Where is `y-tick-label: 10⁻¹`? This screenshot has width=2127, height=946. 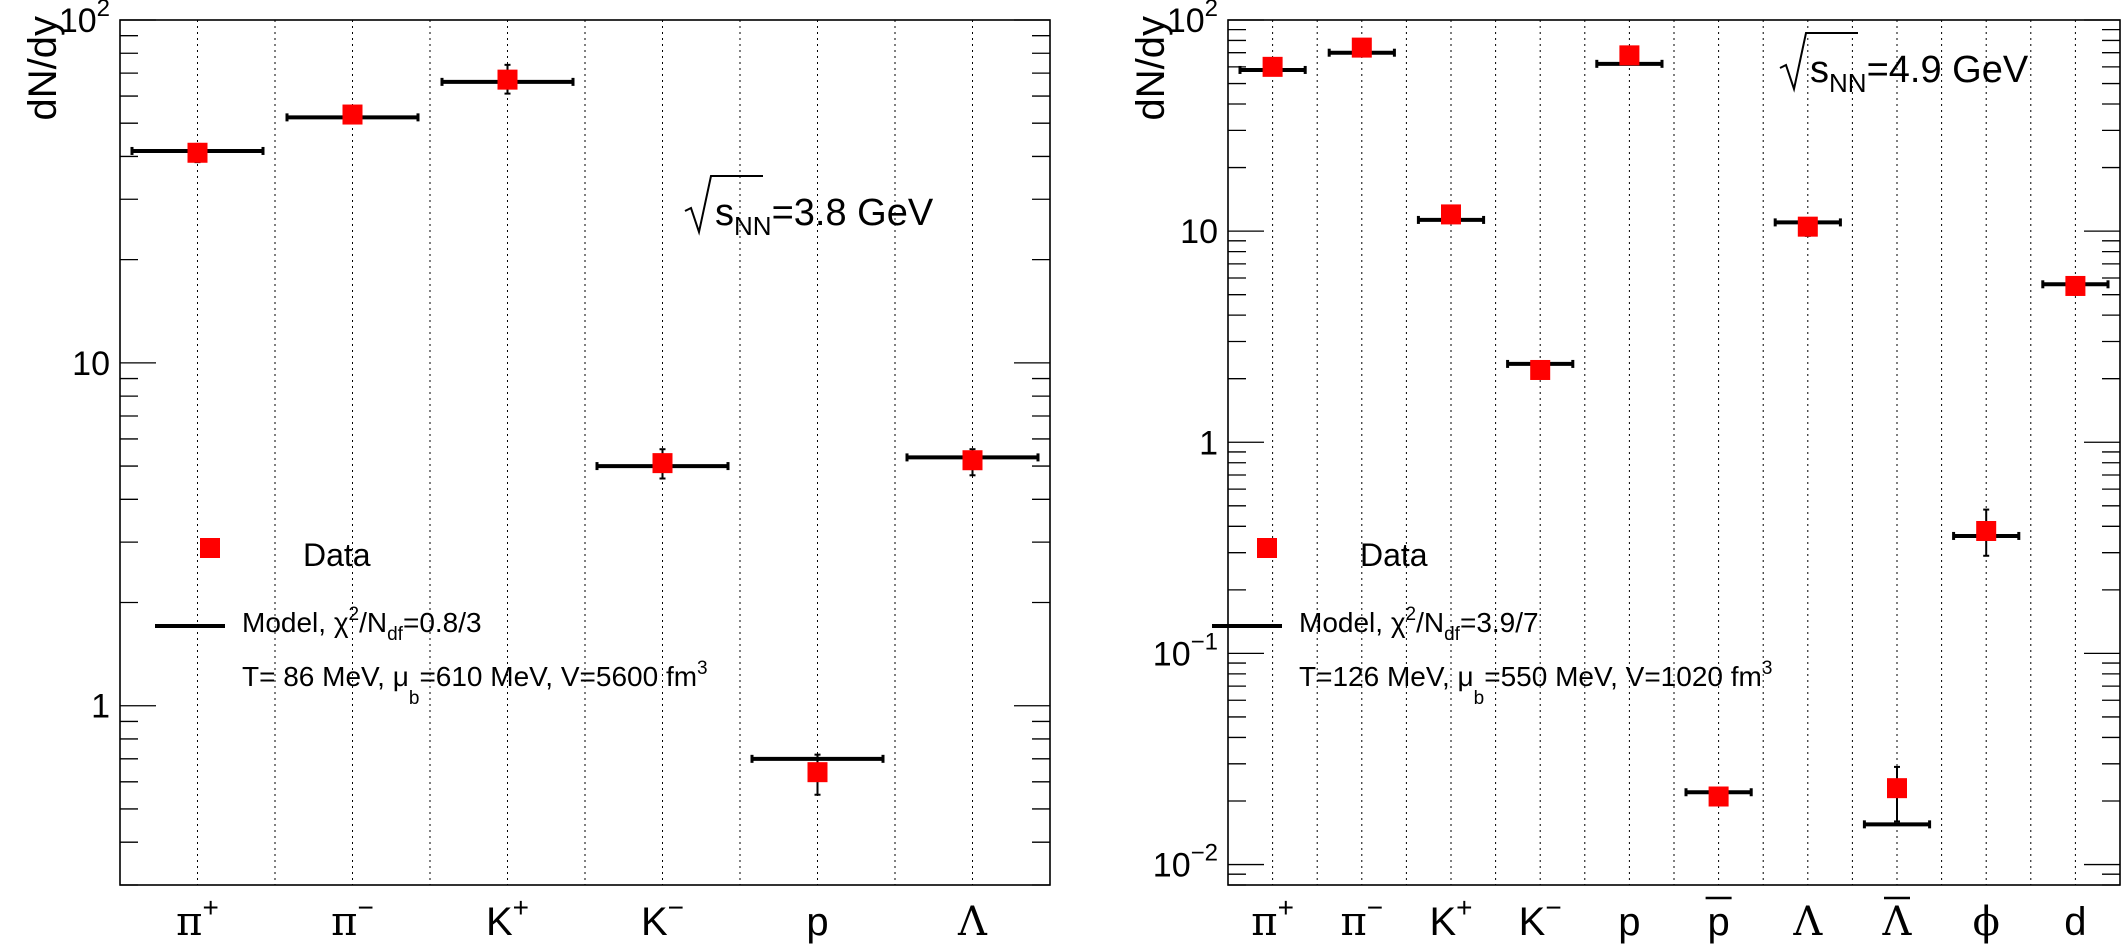
y-tick-label: 10⁻¹ is located at coordinates (1185, 650).